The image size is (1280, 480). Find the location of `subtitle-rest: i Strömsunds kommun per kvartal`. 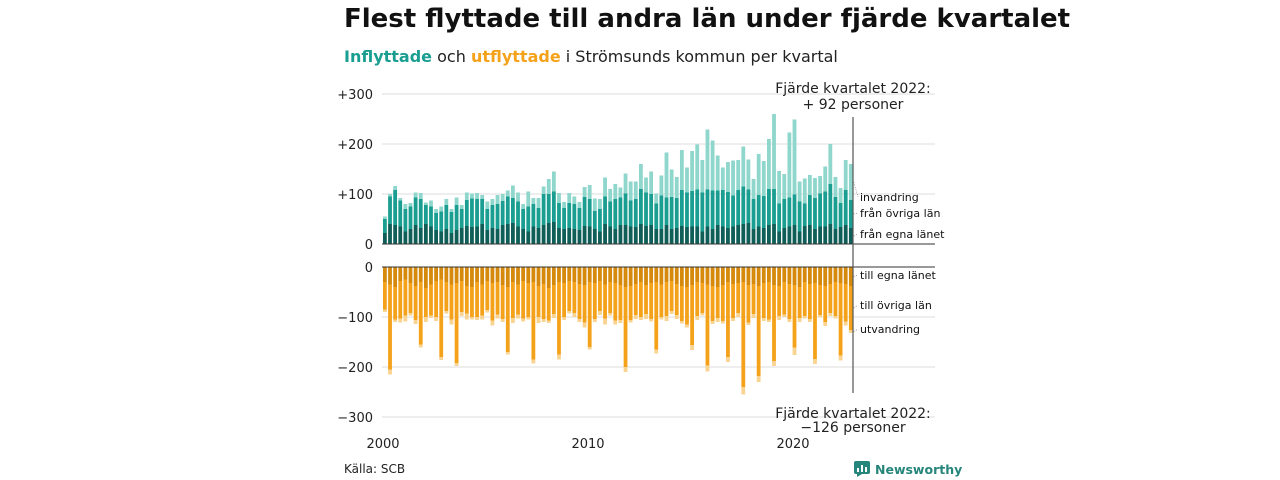

subtitle-rest: i Strömsunds kommun per kvartal is located at coordinates (699, 56).